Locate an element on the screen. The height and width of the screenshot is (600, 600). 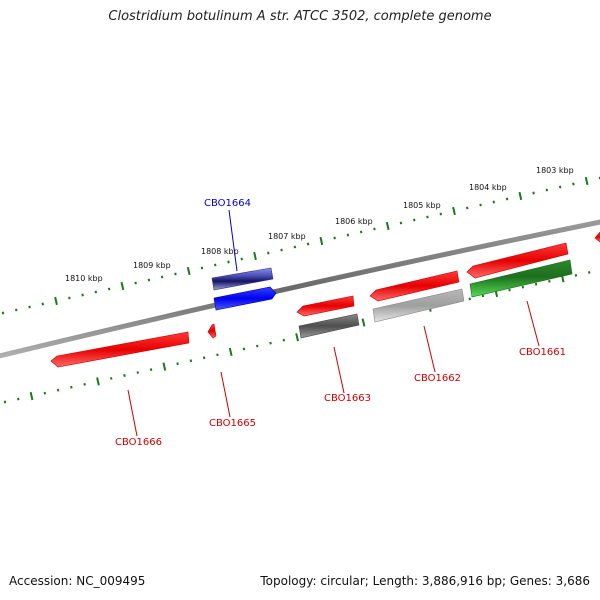
kbp-label-1804: 1804 kbp is located at coordinates (488, 187).